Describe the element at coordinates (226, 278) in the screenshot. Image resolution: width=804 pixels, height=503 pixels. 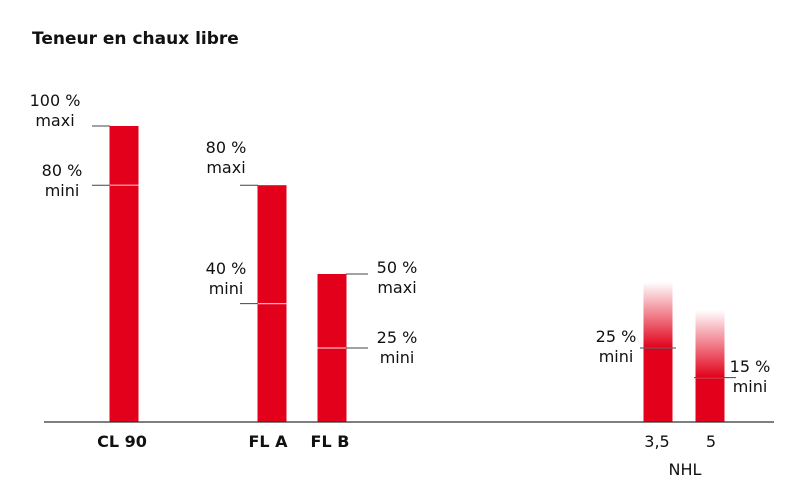
I see `label-fla-mini: 40 % mini` at that location.